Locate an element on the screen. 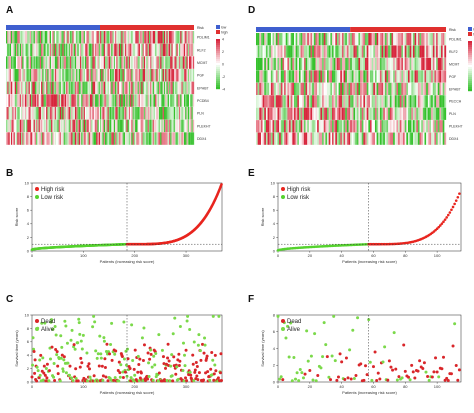 This screenshot has height=413, width=474. y-tick-label: 8 is located at coordinates (274, 196).